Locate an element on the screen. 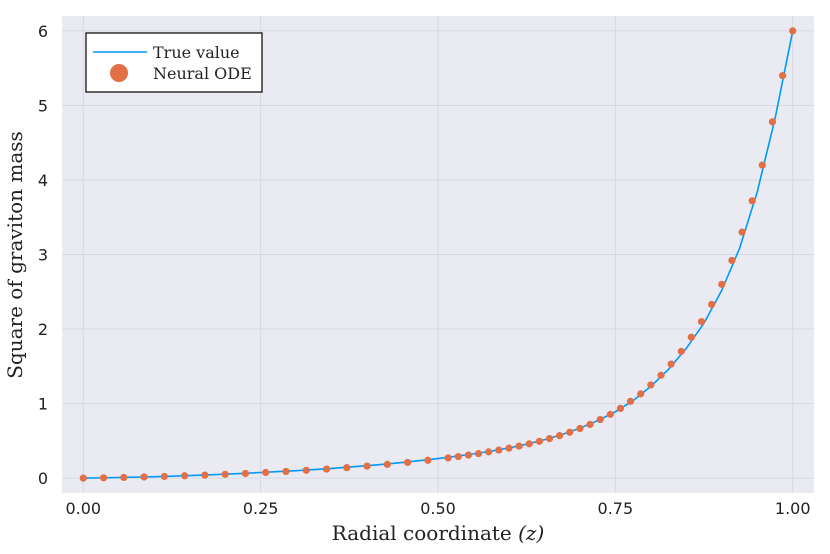 This screenshot has width=830, height=554. legend-box is located at coordinates (174, 62).